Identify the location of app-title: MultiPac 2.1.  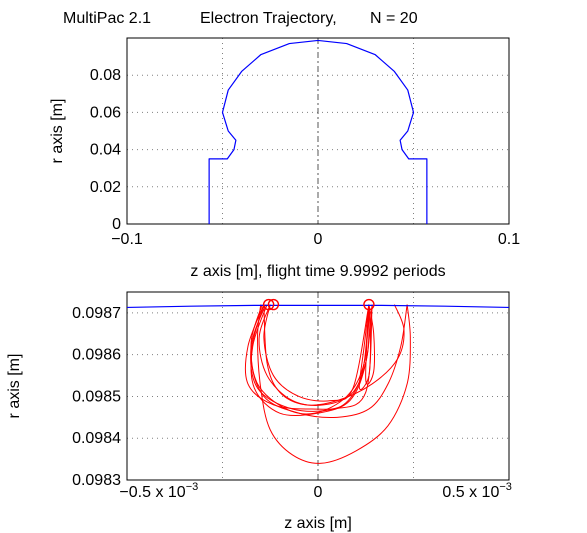
(107, 18).